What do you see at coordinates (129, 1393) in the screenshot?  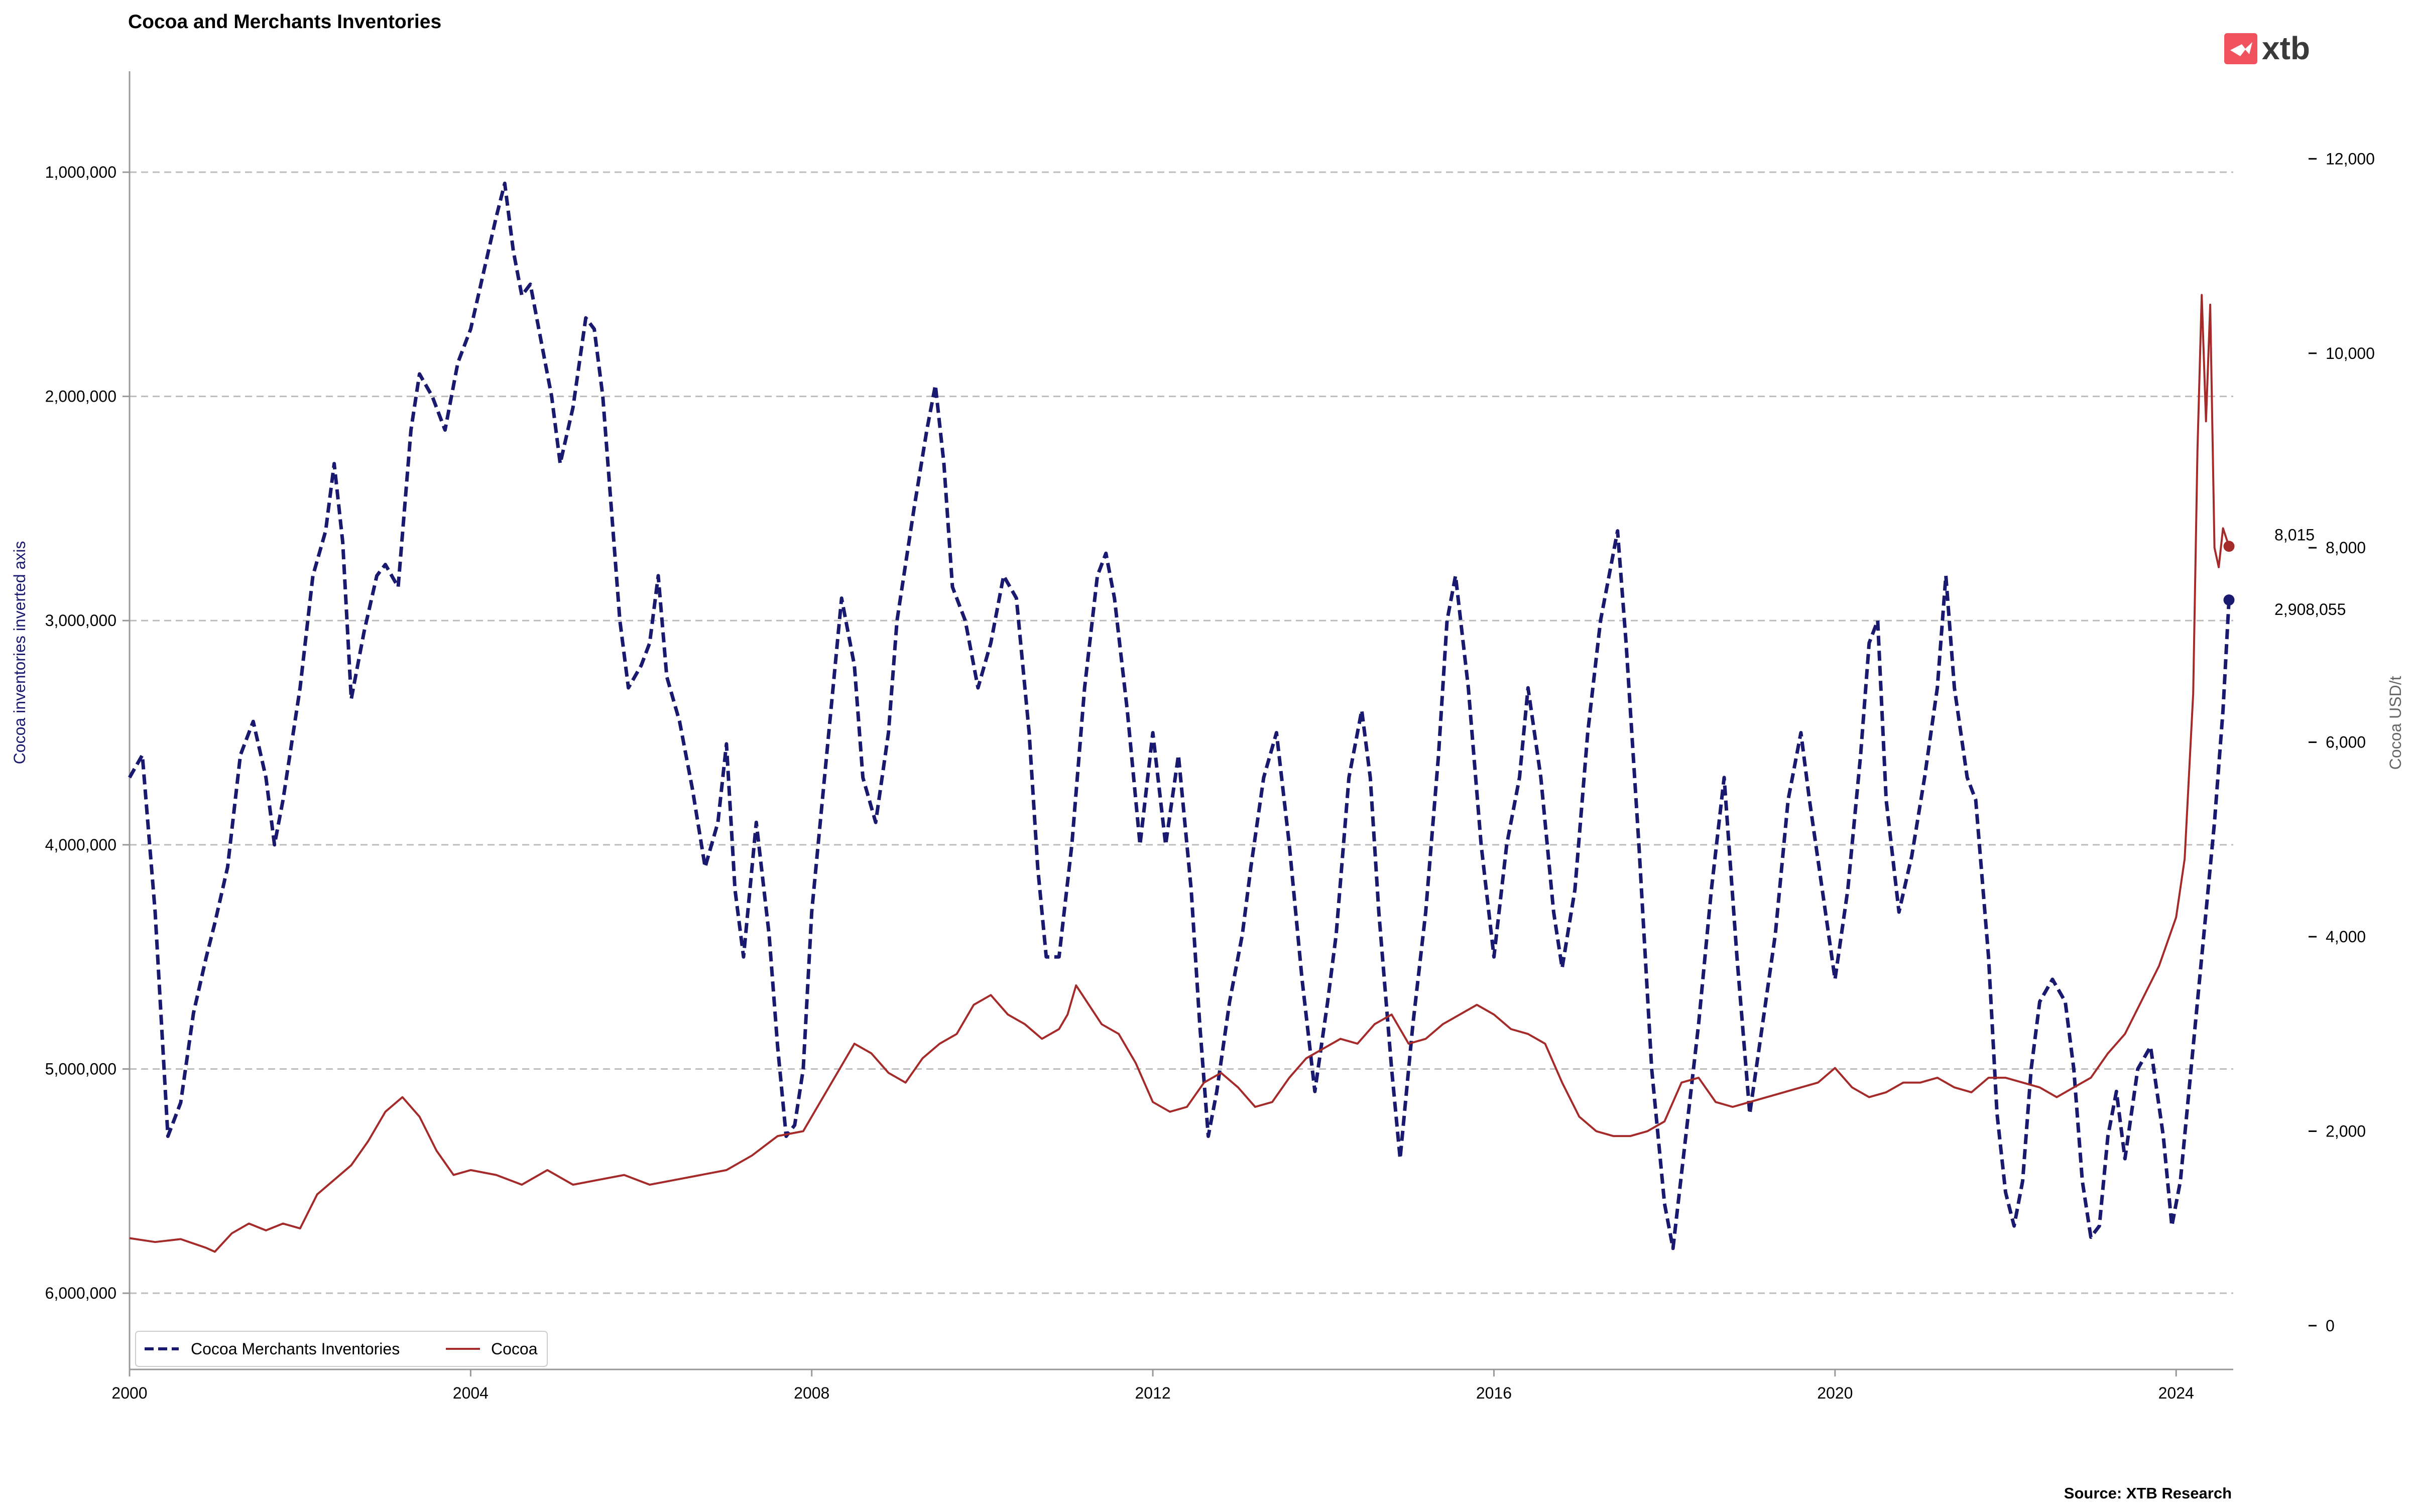 I see `x-tick-label: 2000` at bounding box center [129, 1393].